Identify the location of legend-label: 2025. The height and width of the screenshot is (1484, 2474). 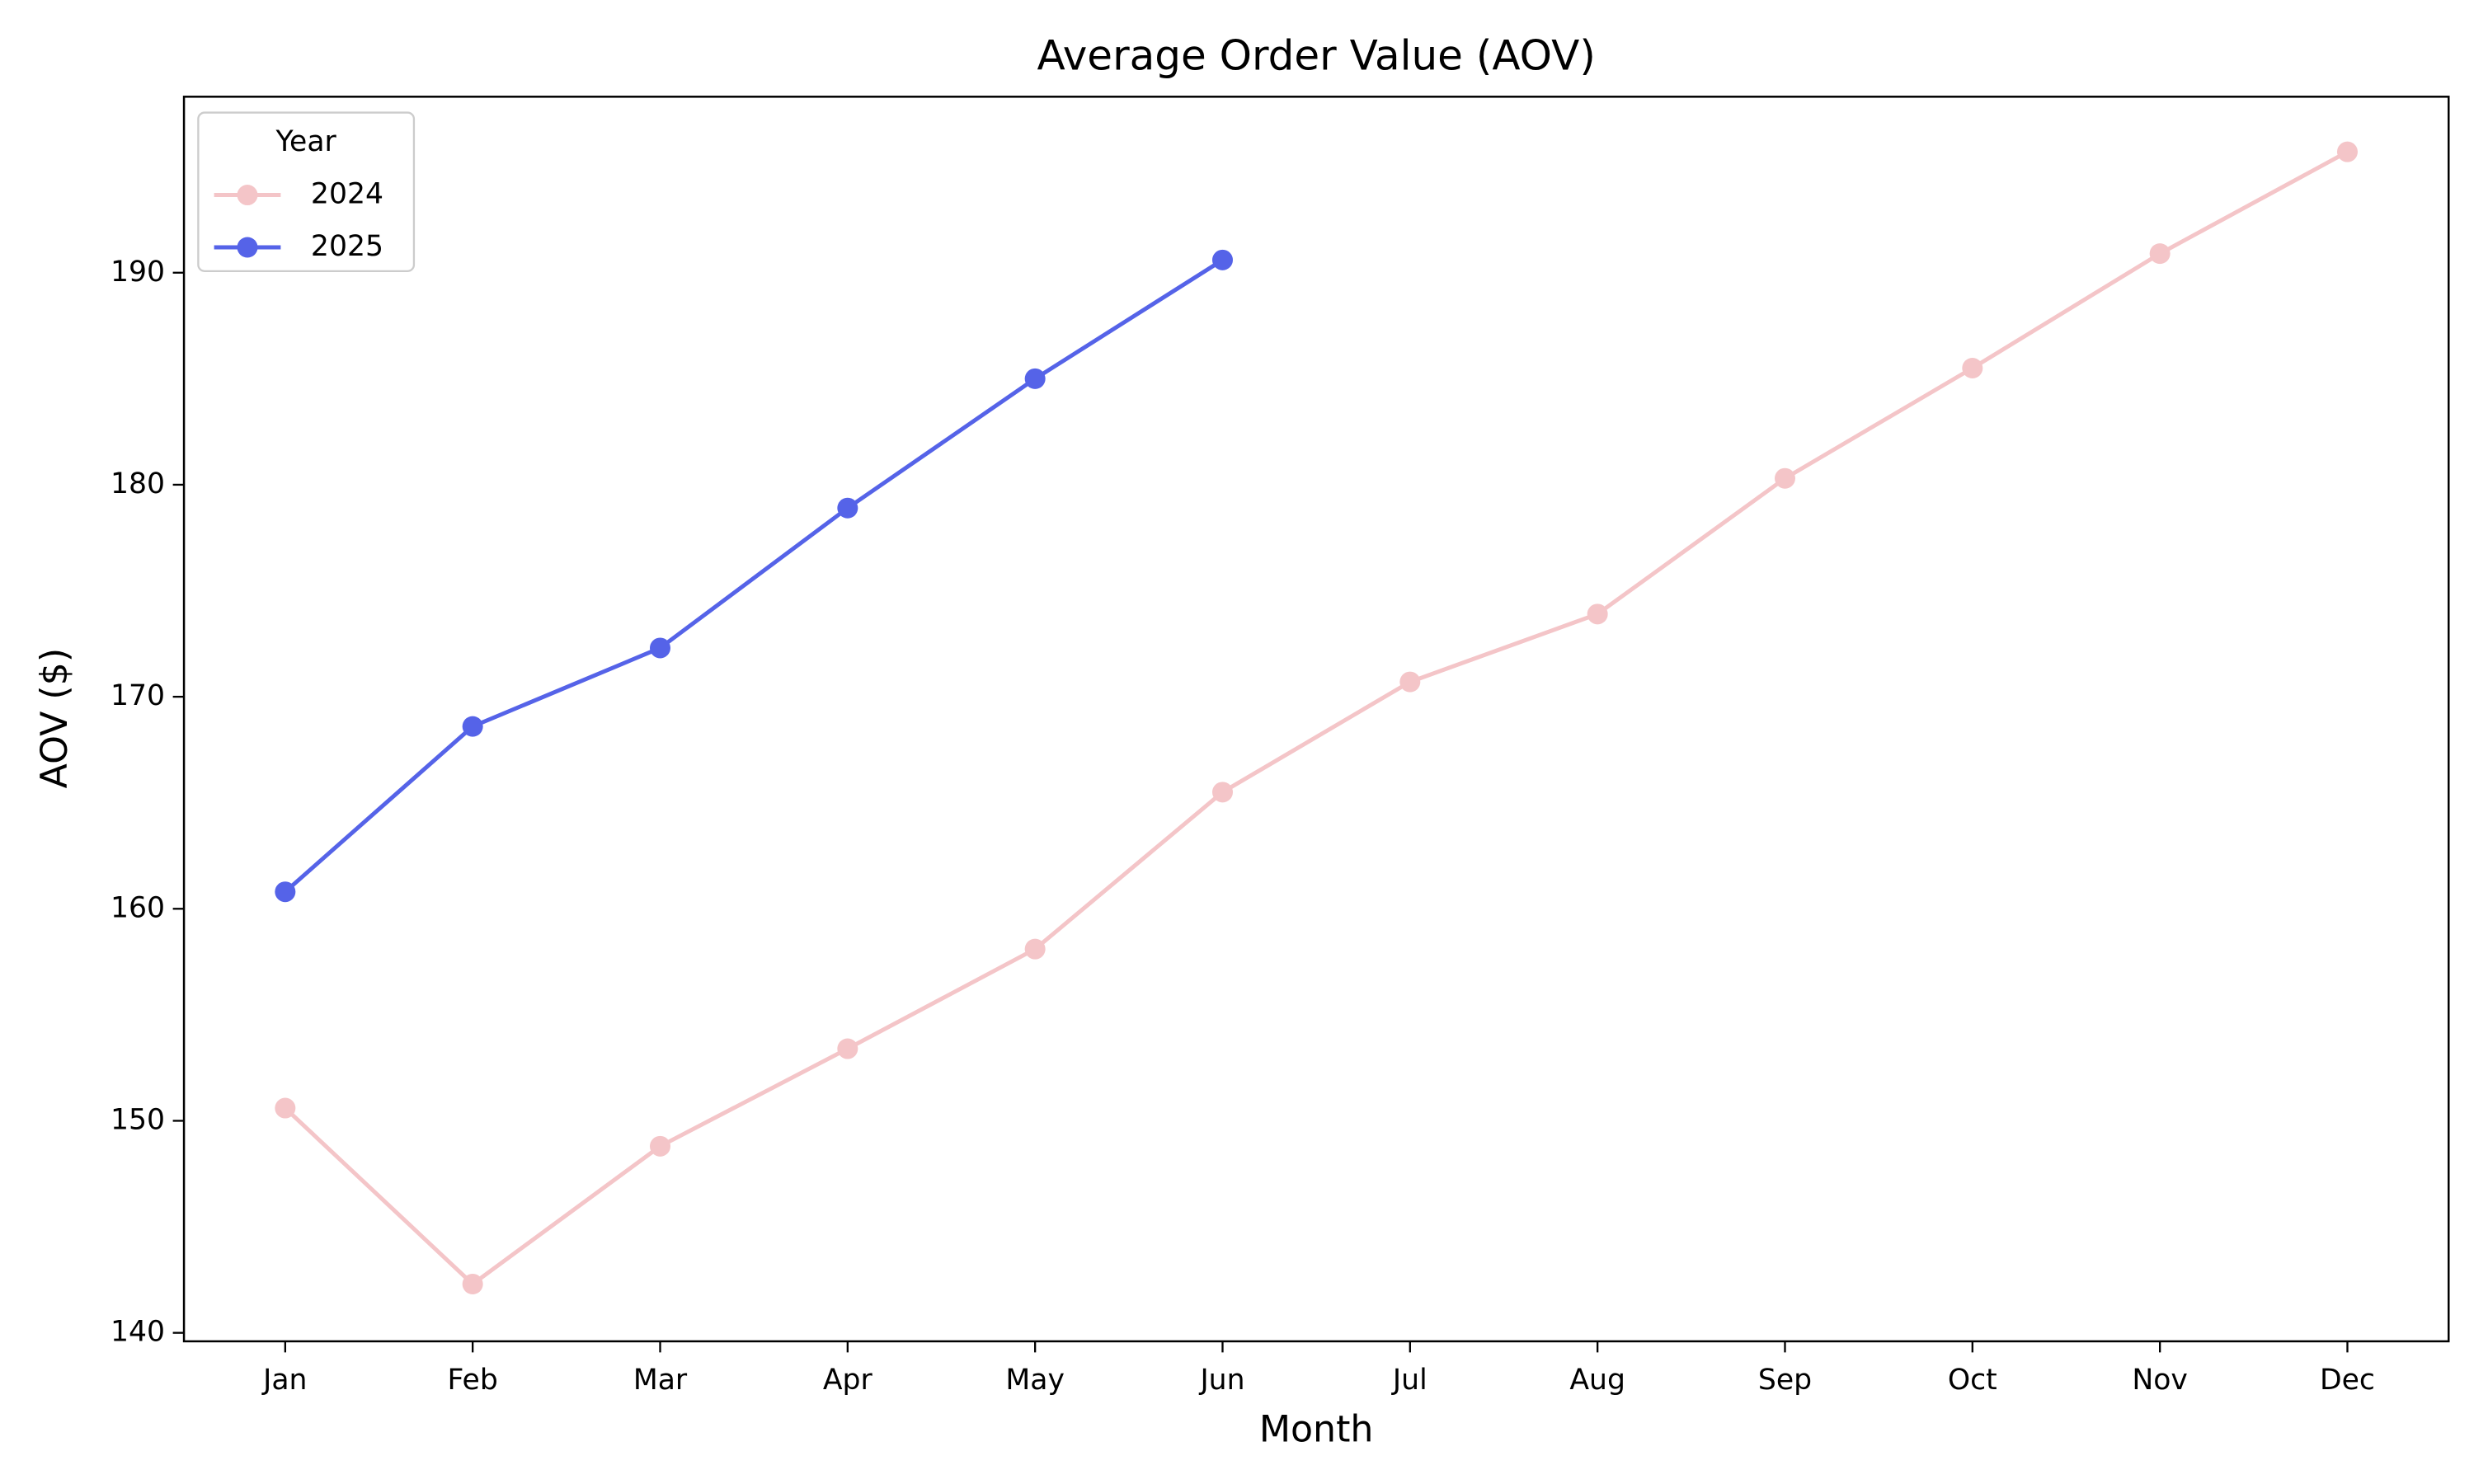
(347, 246).